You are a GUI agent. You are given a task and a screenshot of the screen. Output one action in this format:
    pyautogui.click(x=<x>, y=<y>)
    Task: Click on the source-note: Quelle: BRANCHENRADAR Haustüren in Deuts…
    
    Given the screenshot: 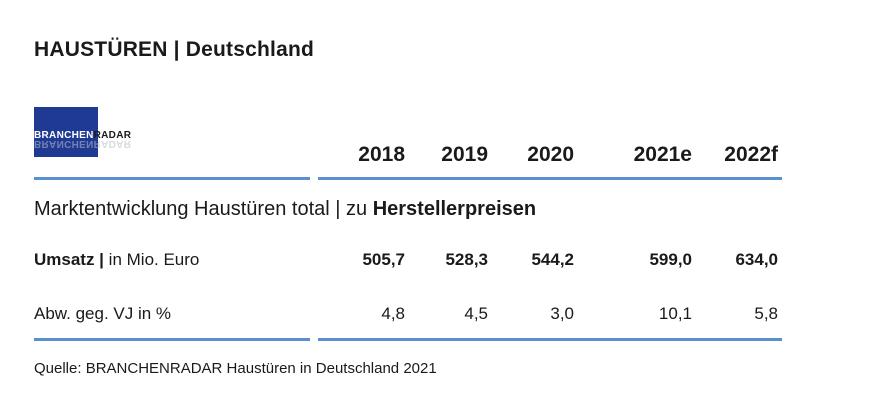 What is the action you would take?
    pyautogui.click(x=235, y=368)
    